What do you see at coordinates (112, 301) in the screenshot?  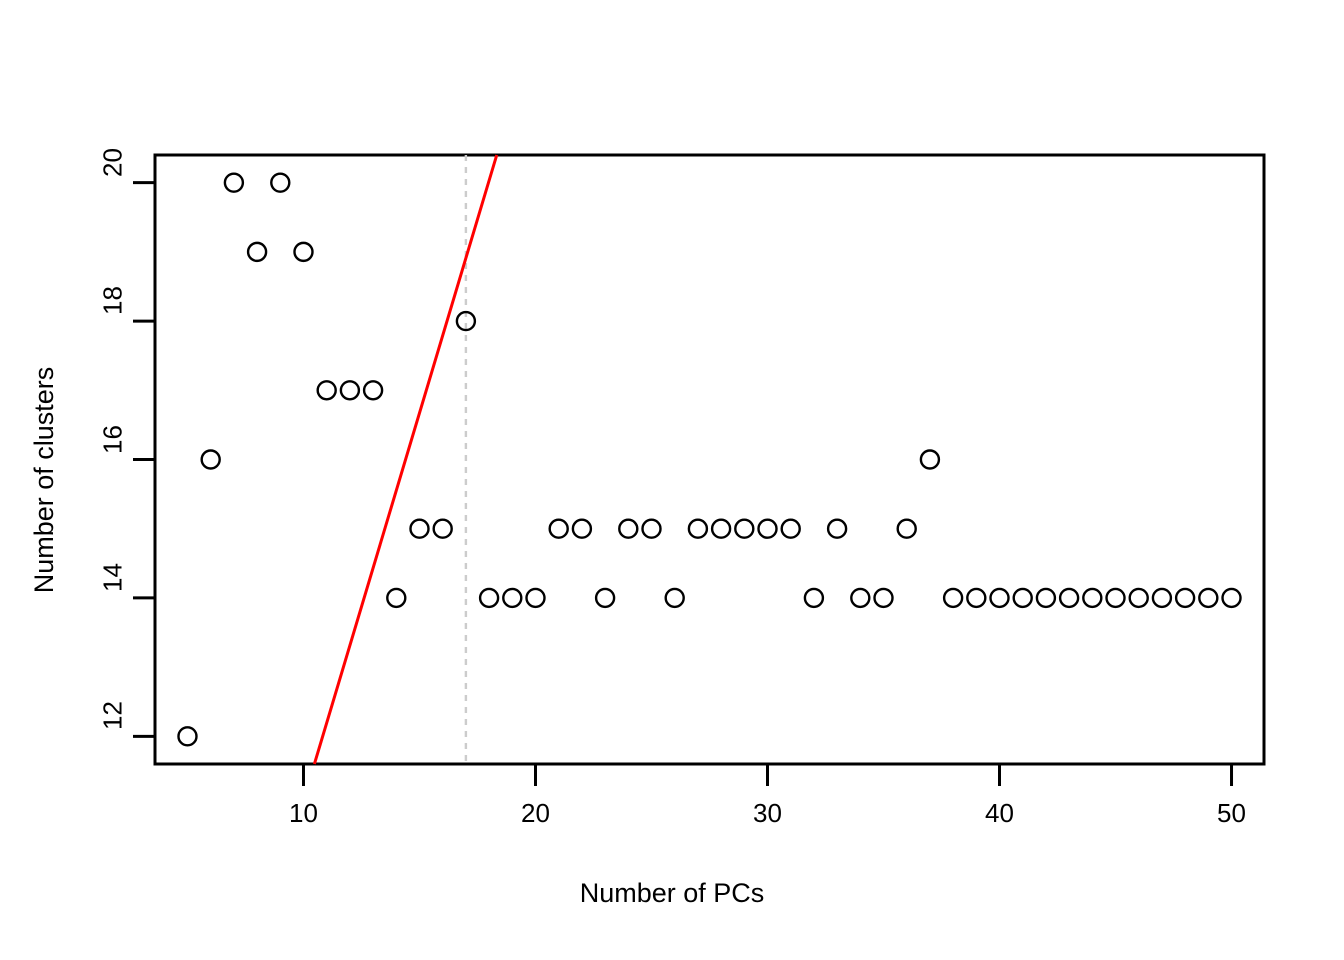 I see `y-tick-label: 18` at bounding box center [112, 301].